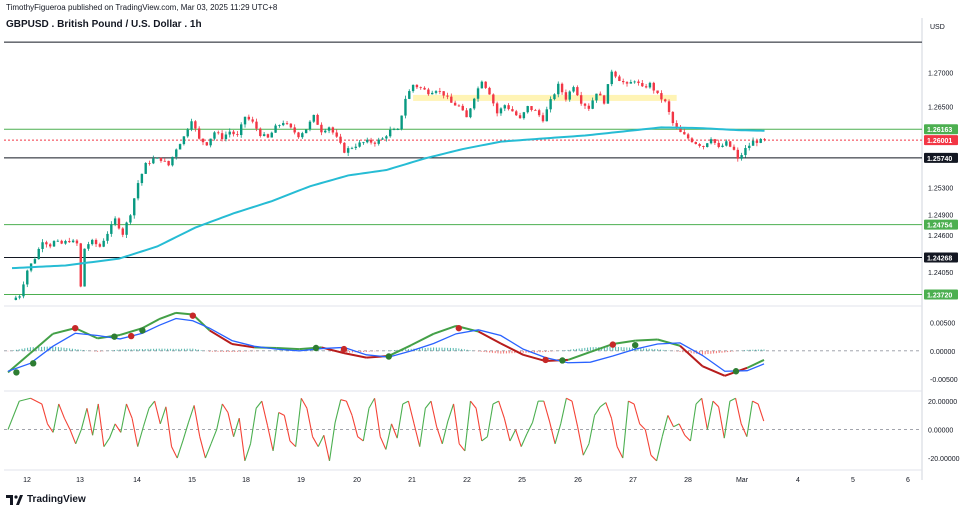 The width and height of the screenshot is (975, 511). I want to click on price-tag-label: 1.26163, so click(939, 130).